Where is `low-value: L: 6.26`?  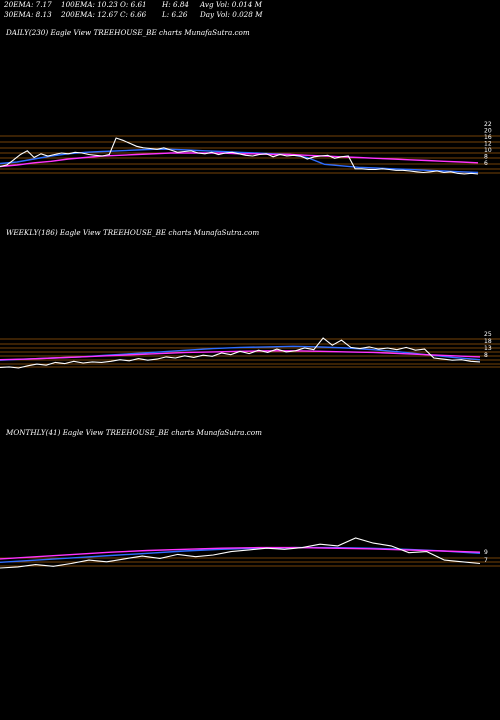
low-value: L: 6.26 is located at coordinates (175, 14).